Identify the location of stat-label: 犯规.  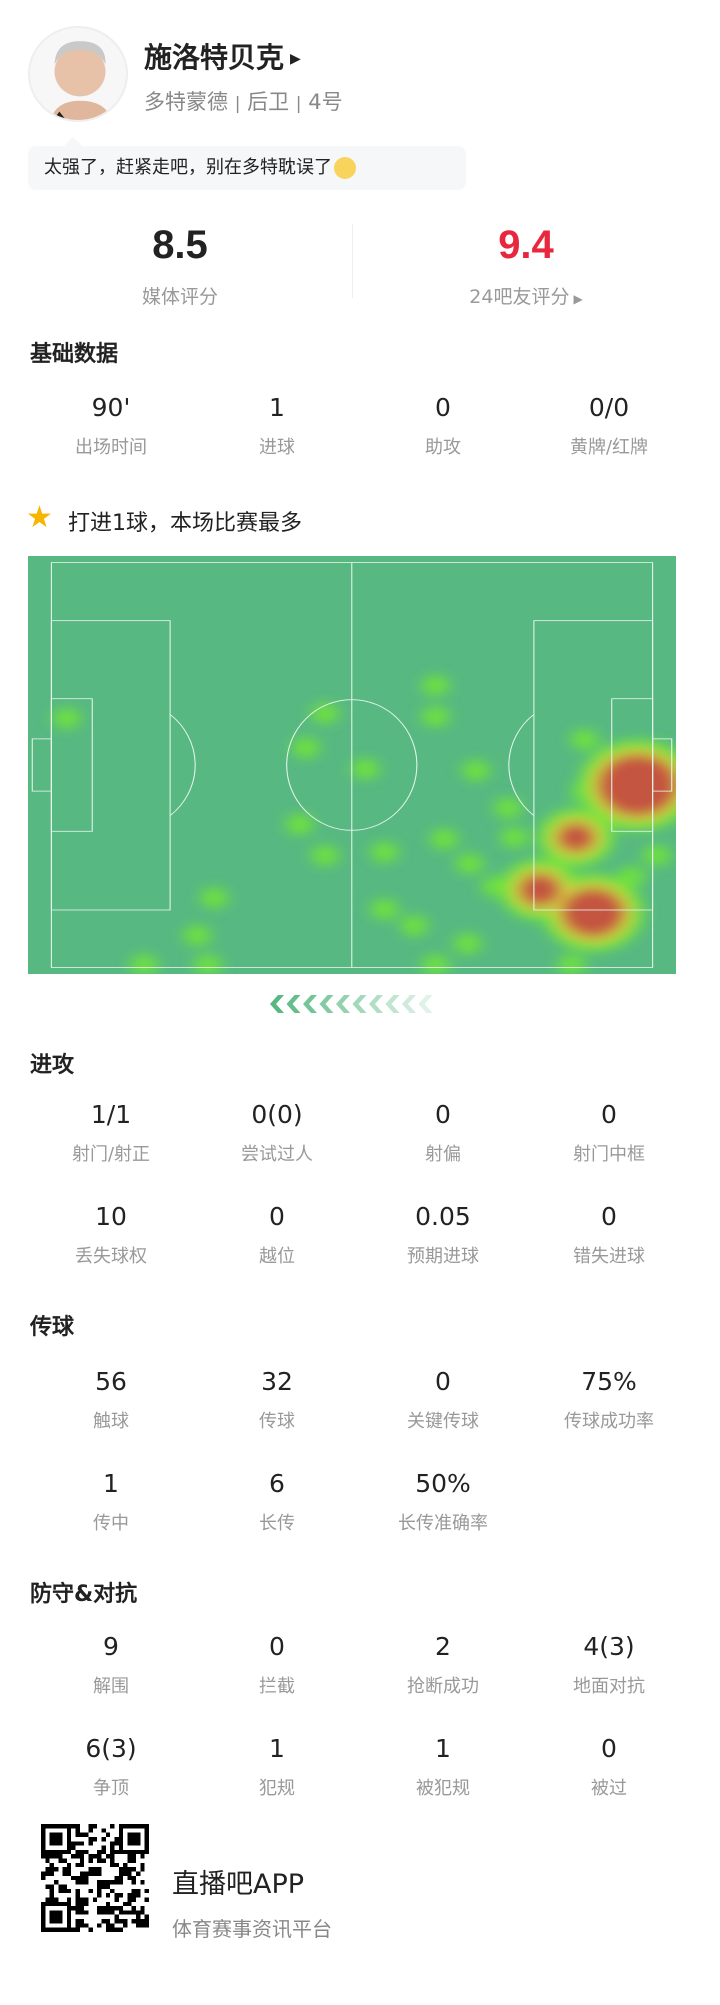
(277, 1788).